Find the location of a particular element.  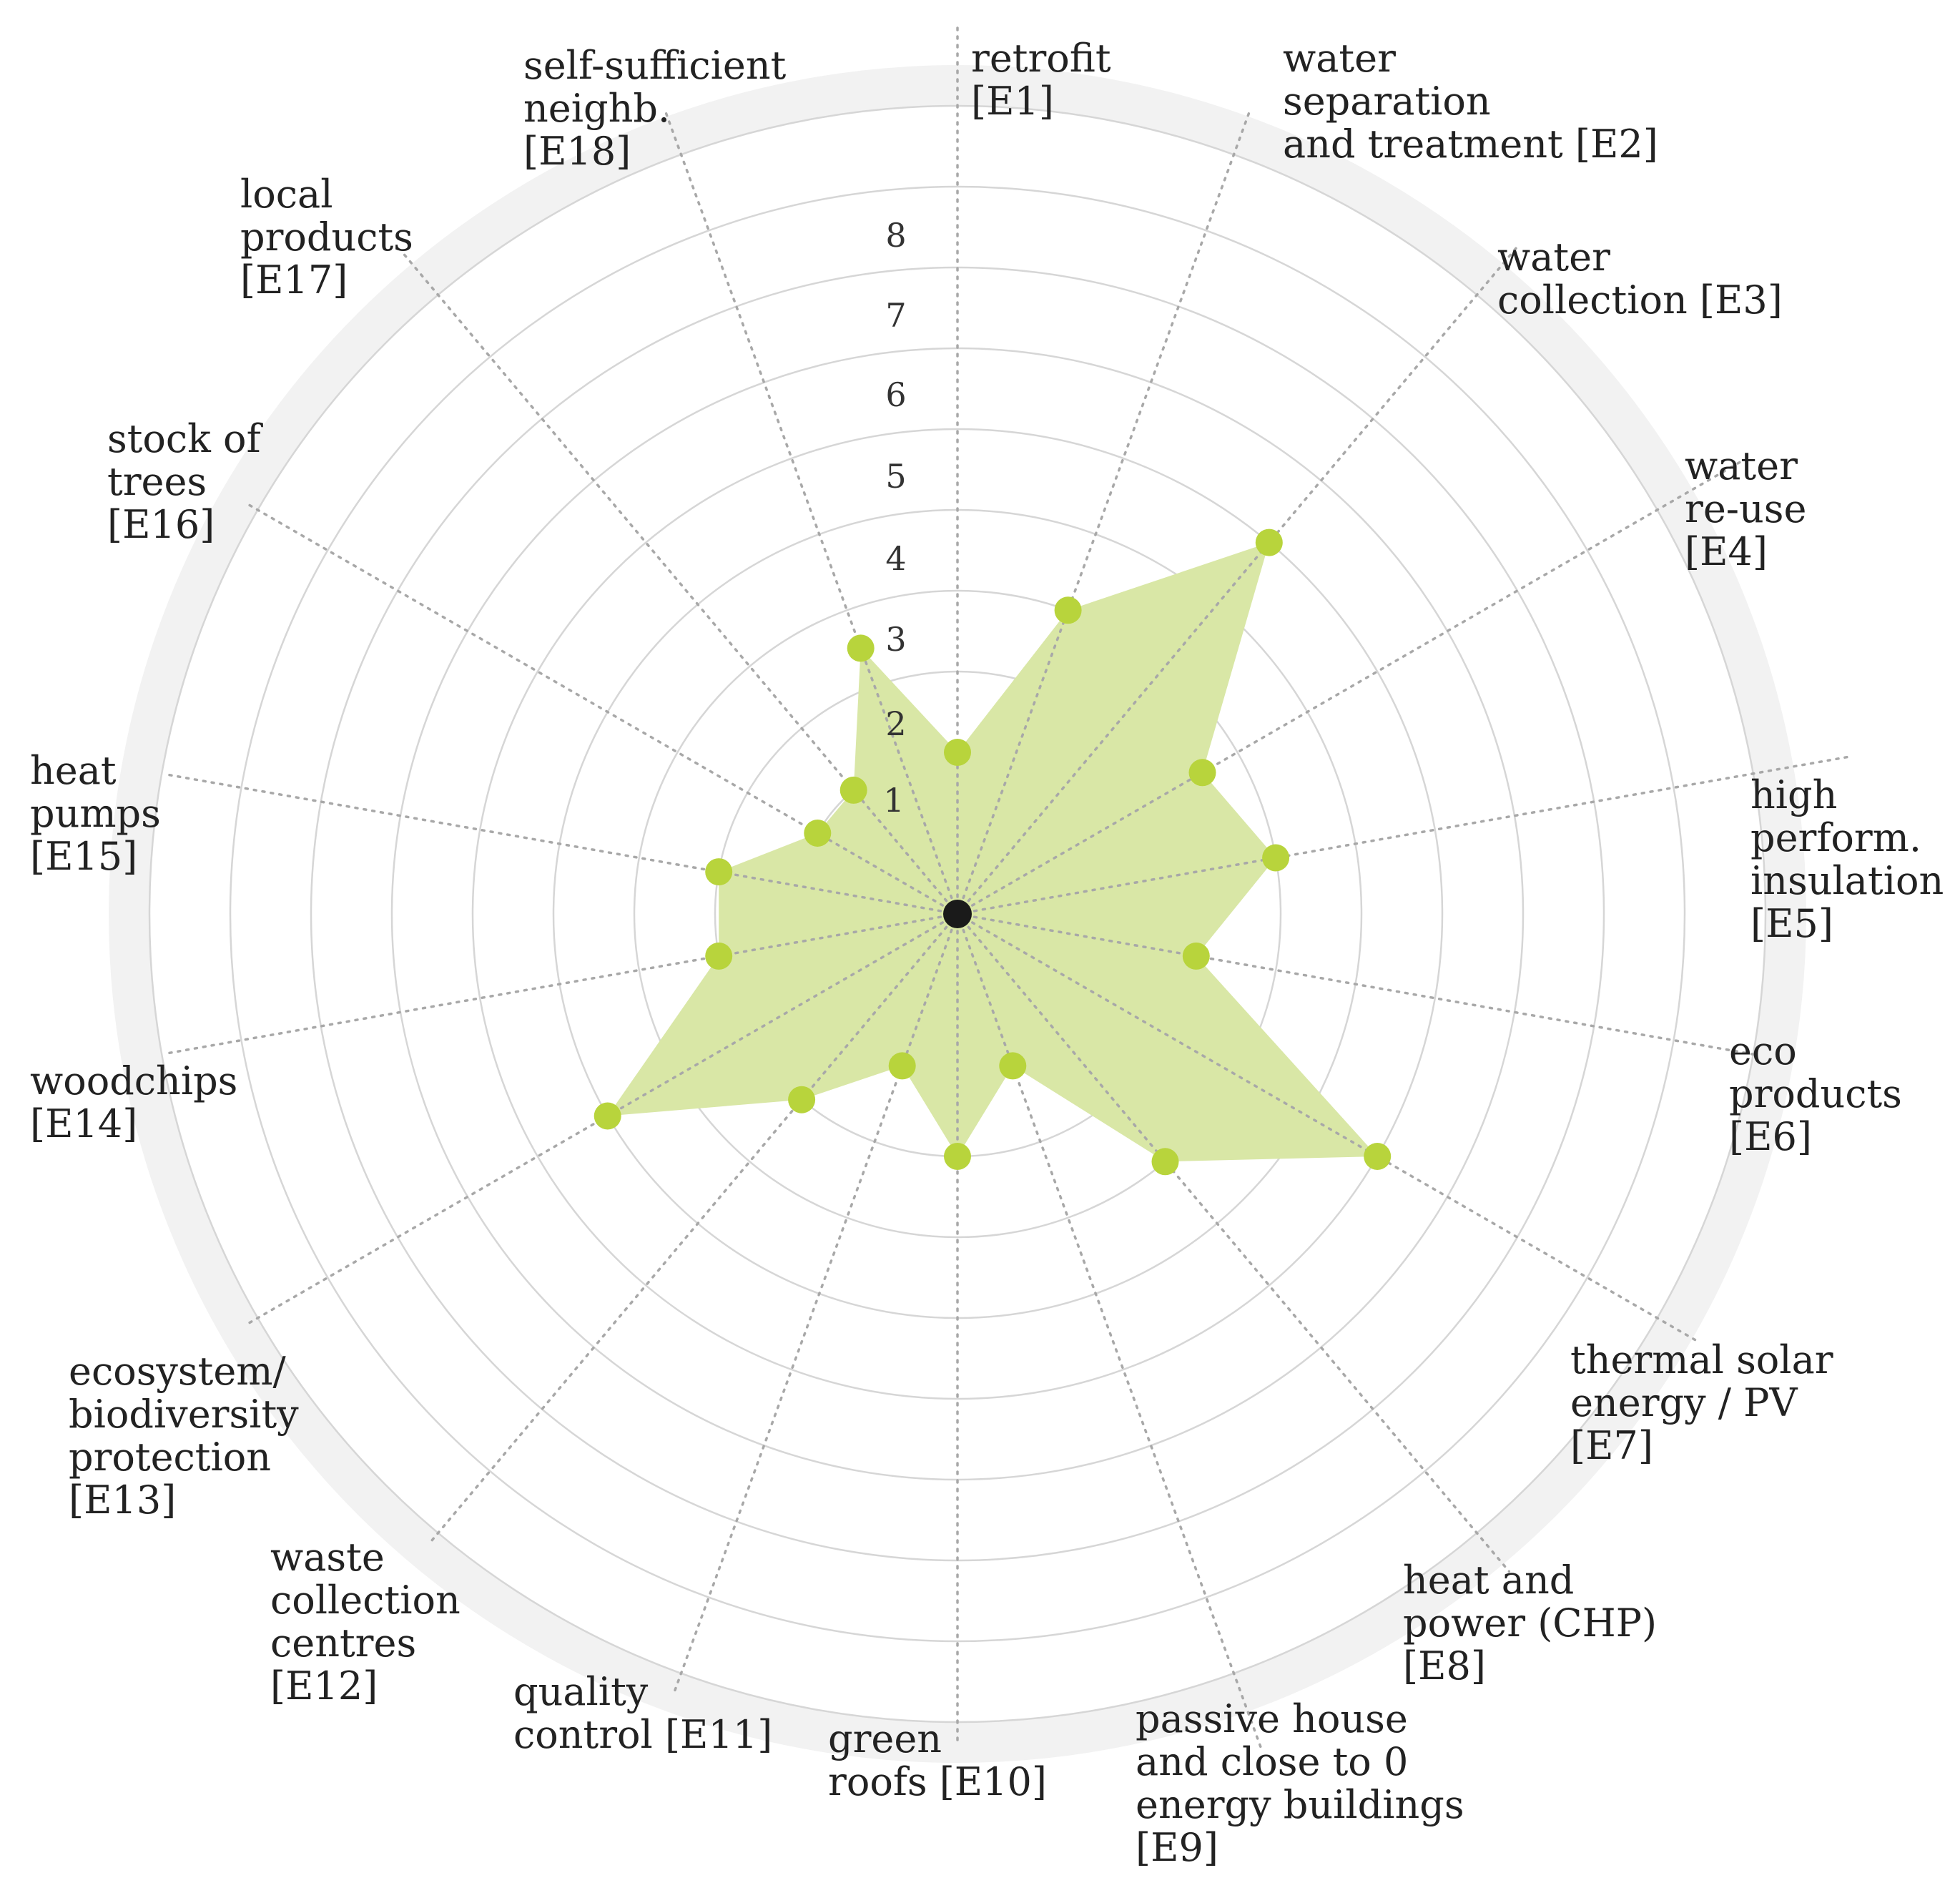

category-label-E4-line-2: re-use is located at coordinates (1745, 509).